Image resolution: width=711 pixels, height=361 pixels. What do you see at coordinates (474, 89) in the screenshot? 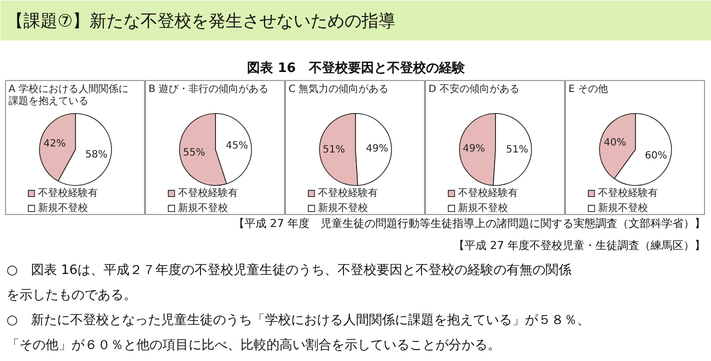
I see `chart-title: D 不安の傾向がある` at bounding box center [474, 89].